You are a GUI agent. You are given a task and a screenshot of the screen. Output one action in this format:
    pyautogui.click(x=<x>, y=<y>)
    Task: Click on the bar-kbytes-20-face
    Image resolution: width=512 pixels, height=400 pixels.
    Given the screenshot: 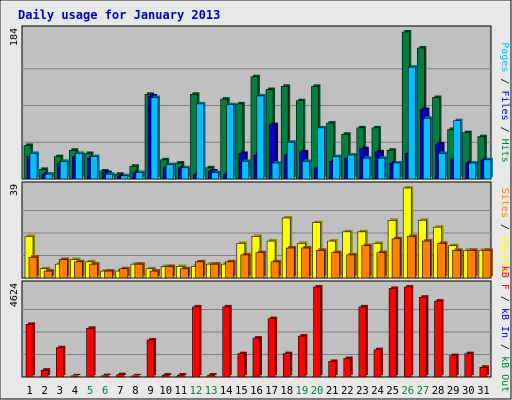 What is the action you would take?
    pyautogui.click(x=317, y=332)
    